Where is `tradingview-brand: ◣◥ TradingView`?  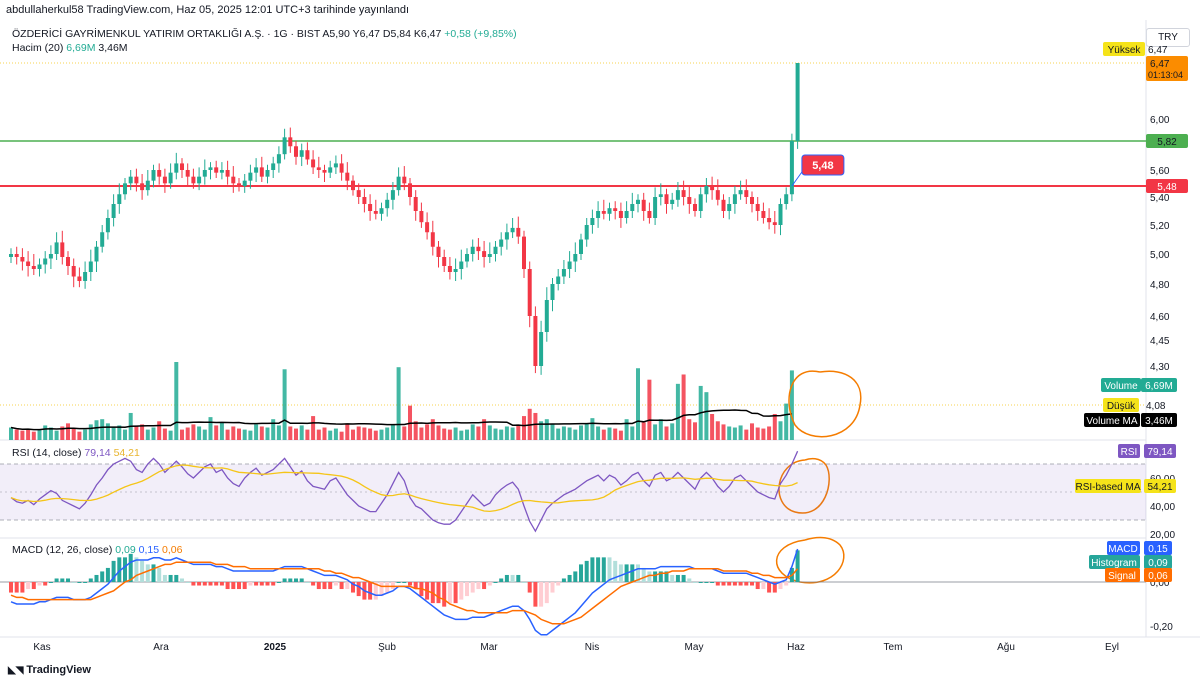 tradingview-brand: ◣◥ TradingView is located at coordinates (49, 670).